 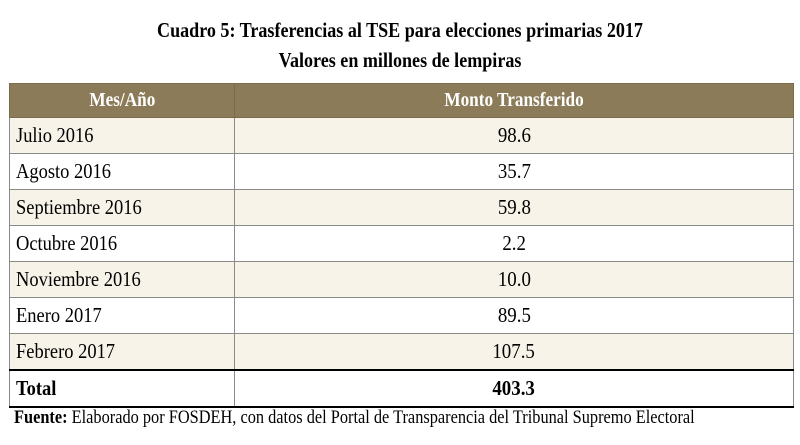 I want to click on table-row: Febrero 2017 107.5, so click(x=401, y=352).